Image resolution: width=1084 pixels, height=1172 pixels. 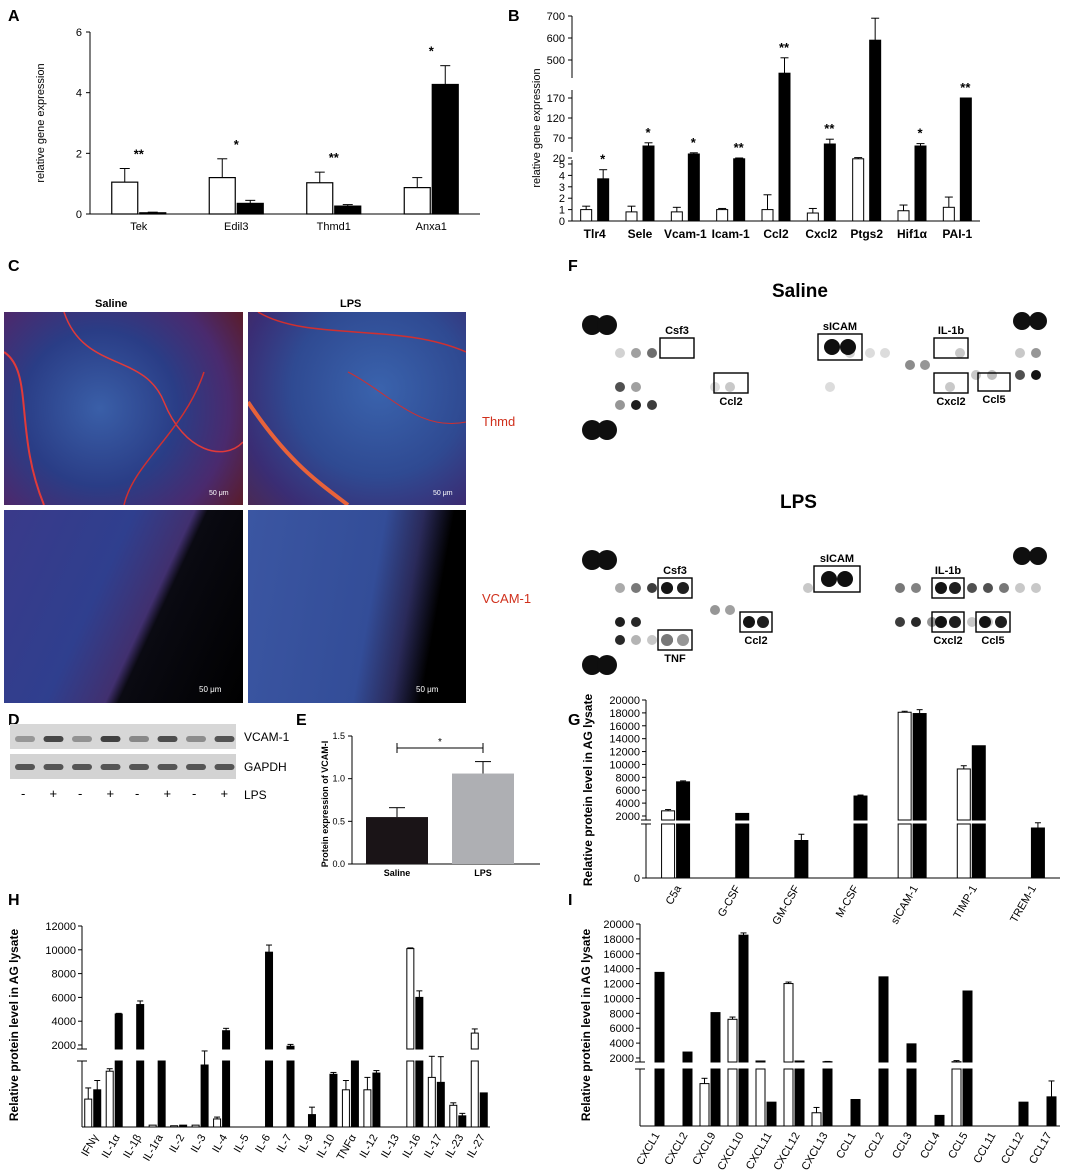 I want to click on array-box-ccl2, so click(x=756, y=622).